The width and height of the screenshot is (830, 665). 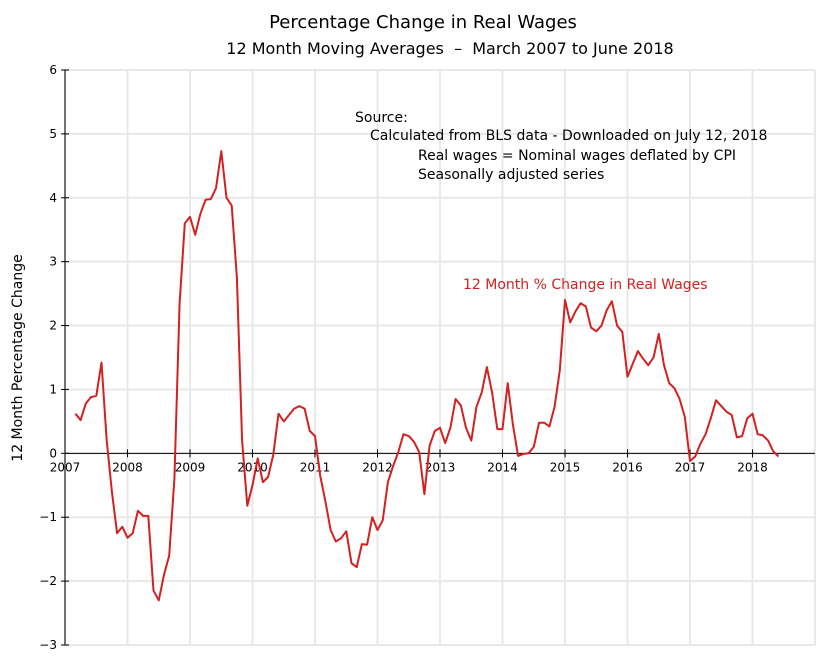 I want to click on series-label: 12 Month % Change in Real Wages, so click(x=585, y=285).